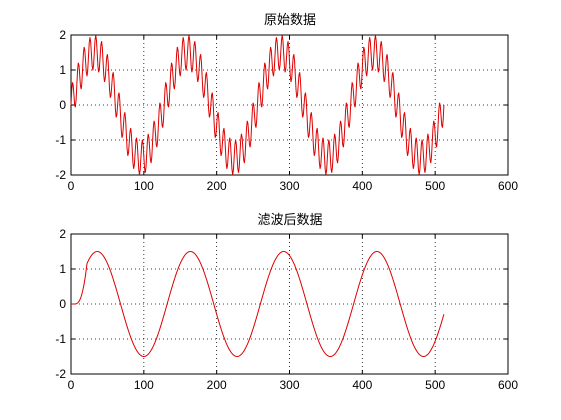 The width and height of the screenshot is (561, 420). Describe the element at coordinates (289, 220) in the screenshot. I see `chart-title: 滤波后数据` at that location.